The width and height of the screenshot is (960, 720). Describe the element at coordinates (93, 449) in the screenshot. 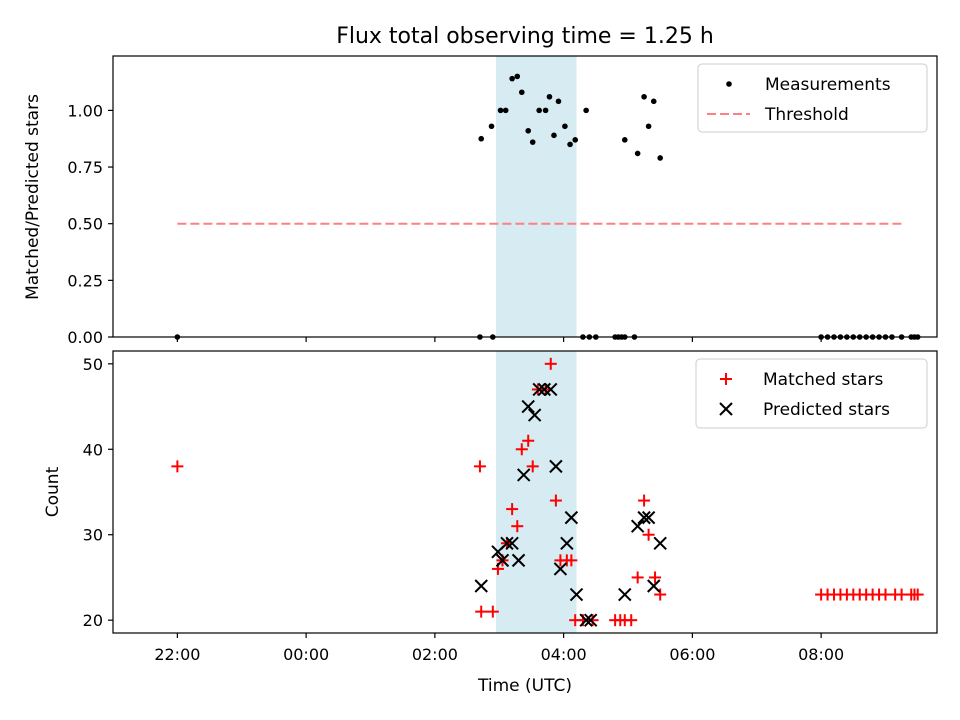

I see `y-tick-label: 40` at that location.